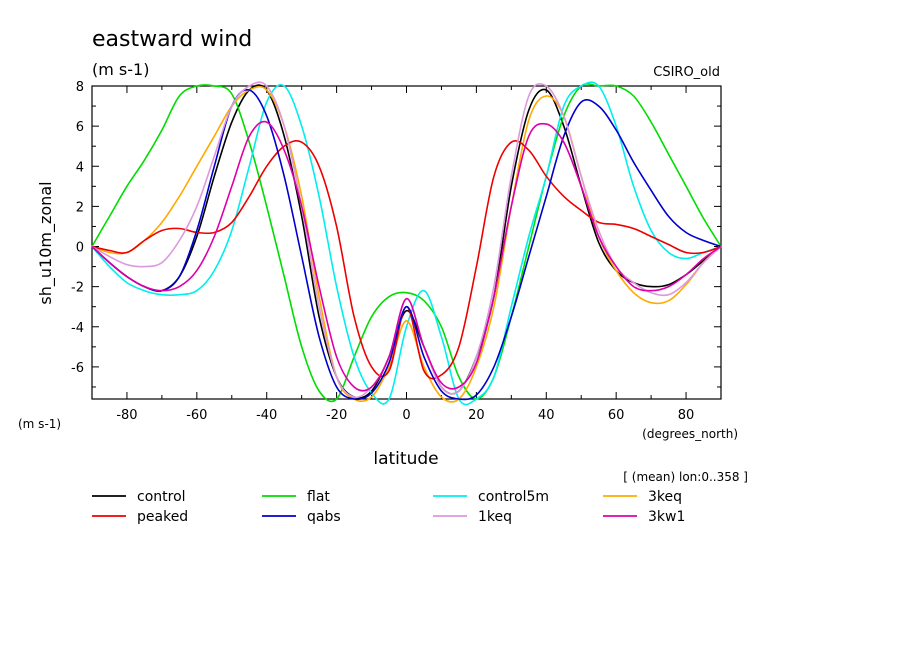 Image resolution: width=904 pixels, height=654 pixels. Describe the element at coordinates (172, 39) in the screenshot. I see `chart-title: eastward wind` at that location.